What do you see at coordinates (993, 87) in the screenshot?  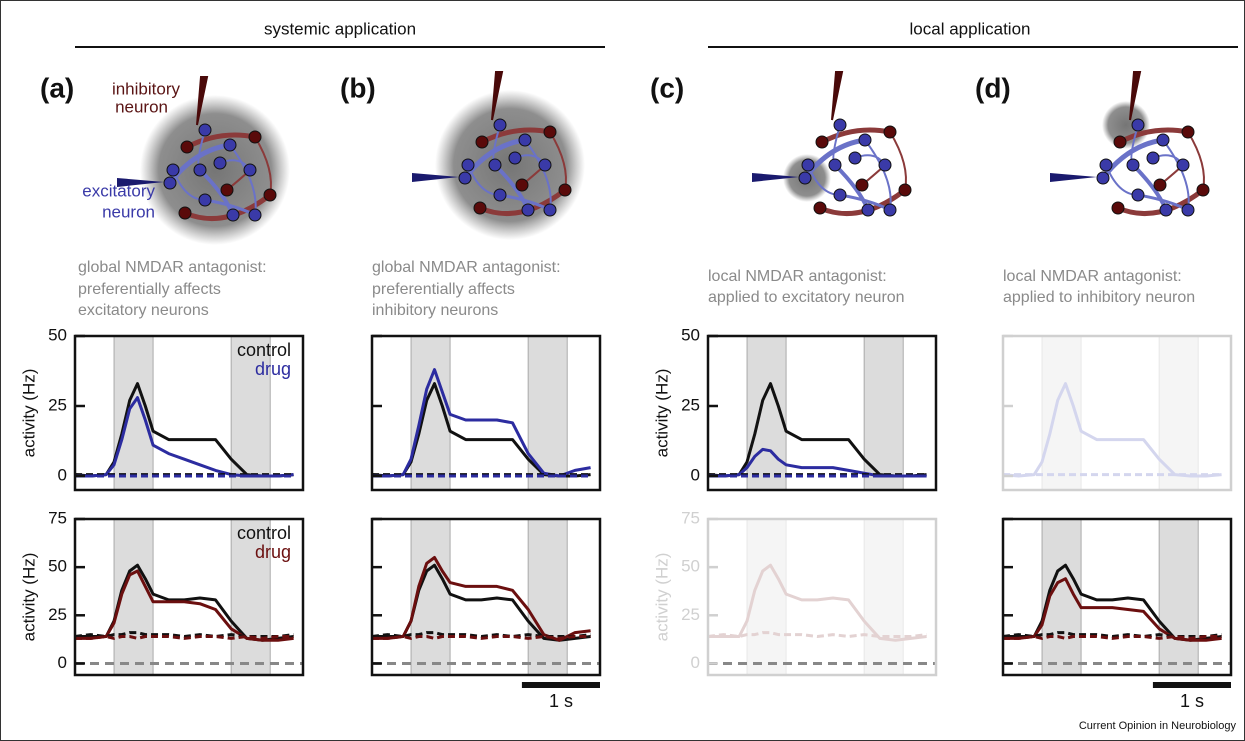 I see `panel-label: (d)` at bounding box center [993, 87].